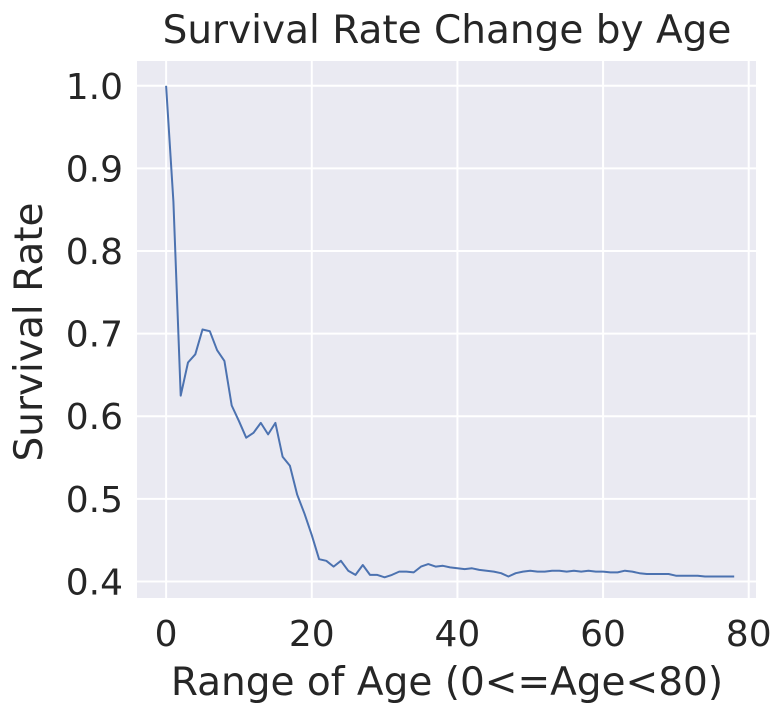  Describe the element at coordinates (94, 500) in the screenshot. I see `y-tick-label: 0.5` at that location.